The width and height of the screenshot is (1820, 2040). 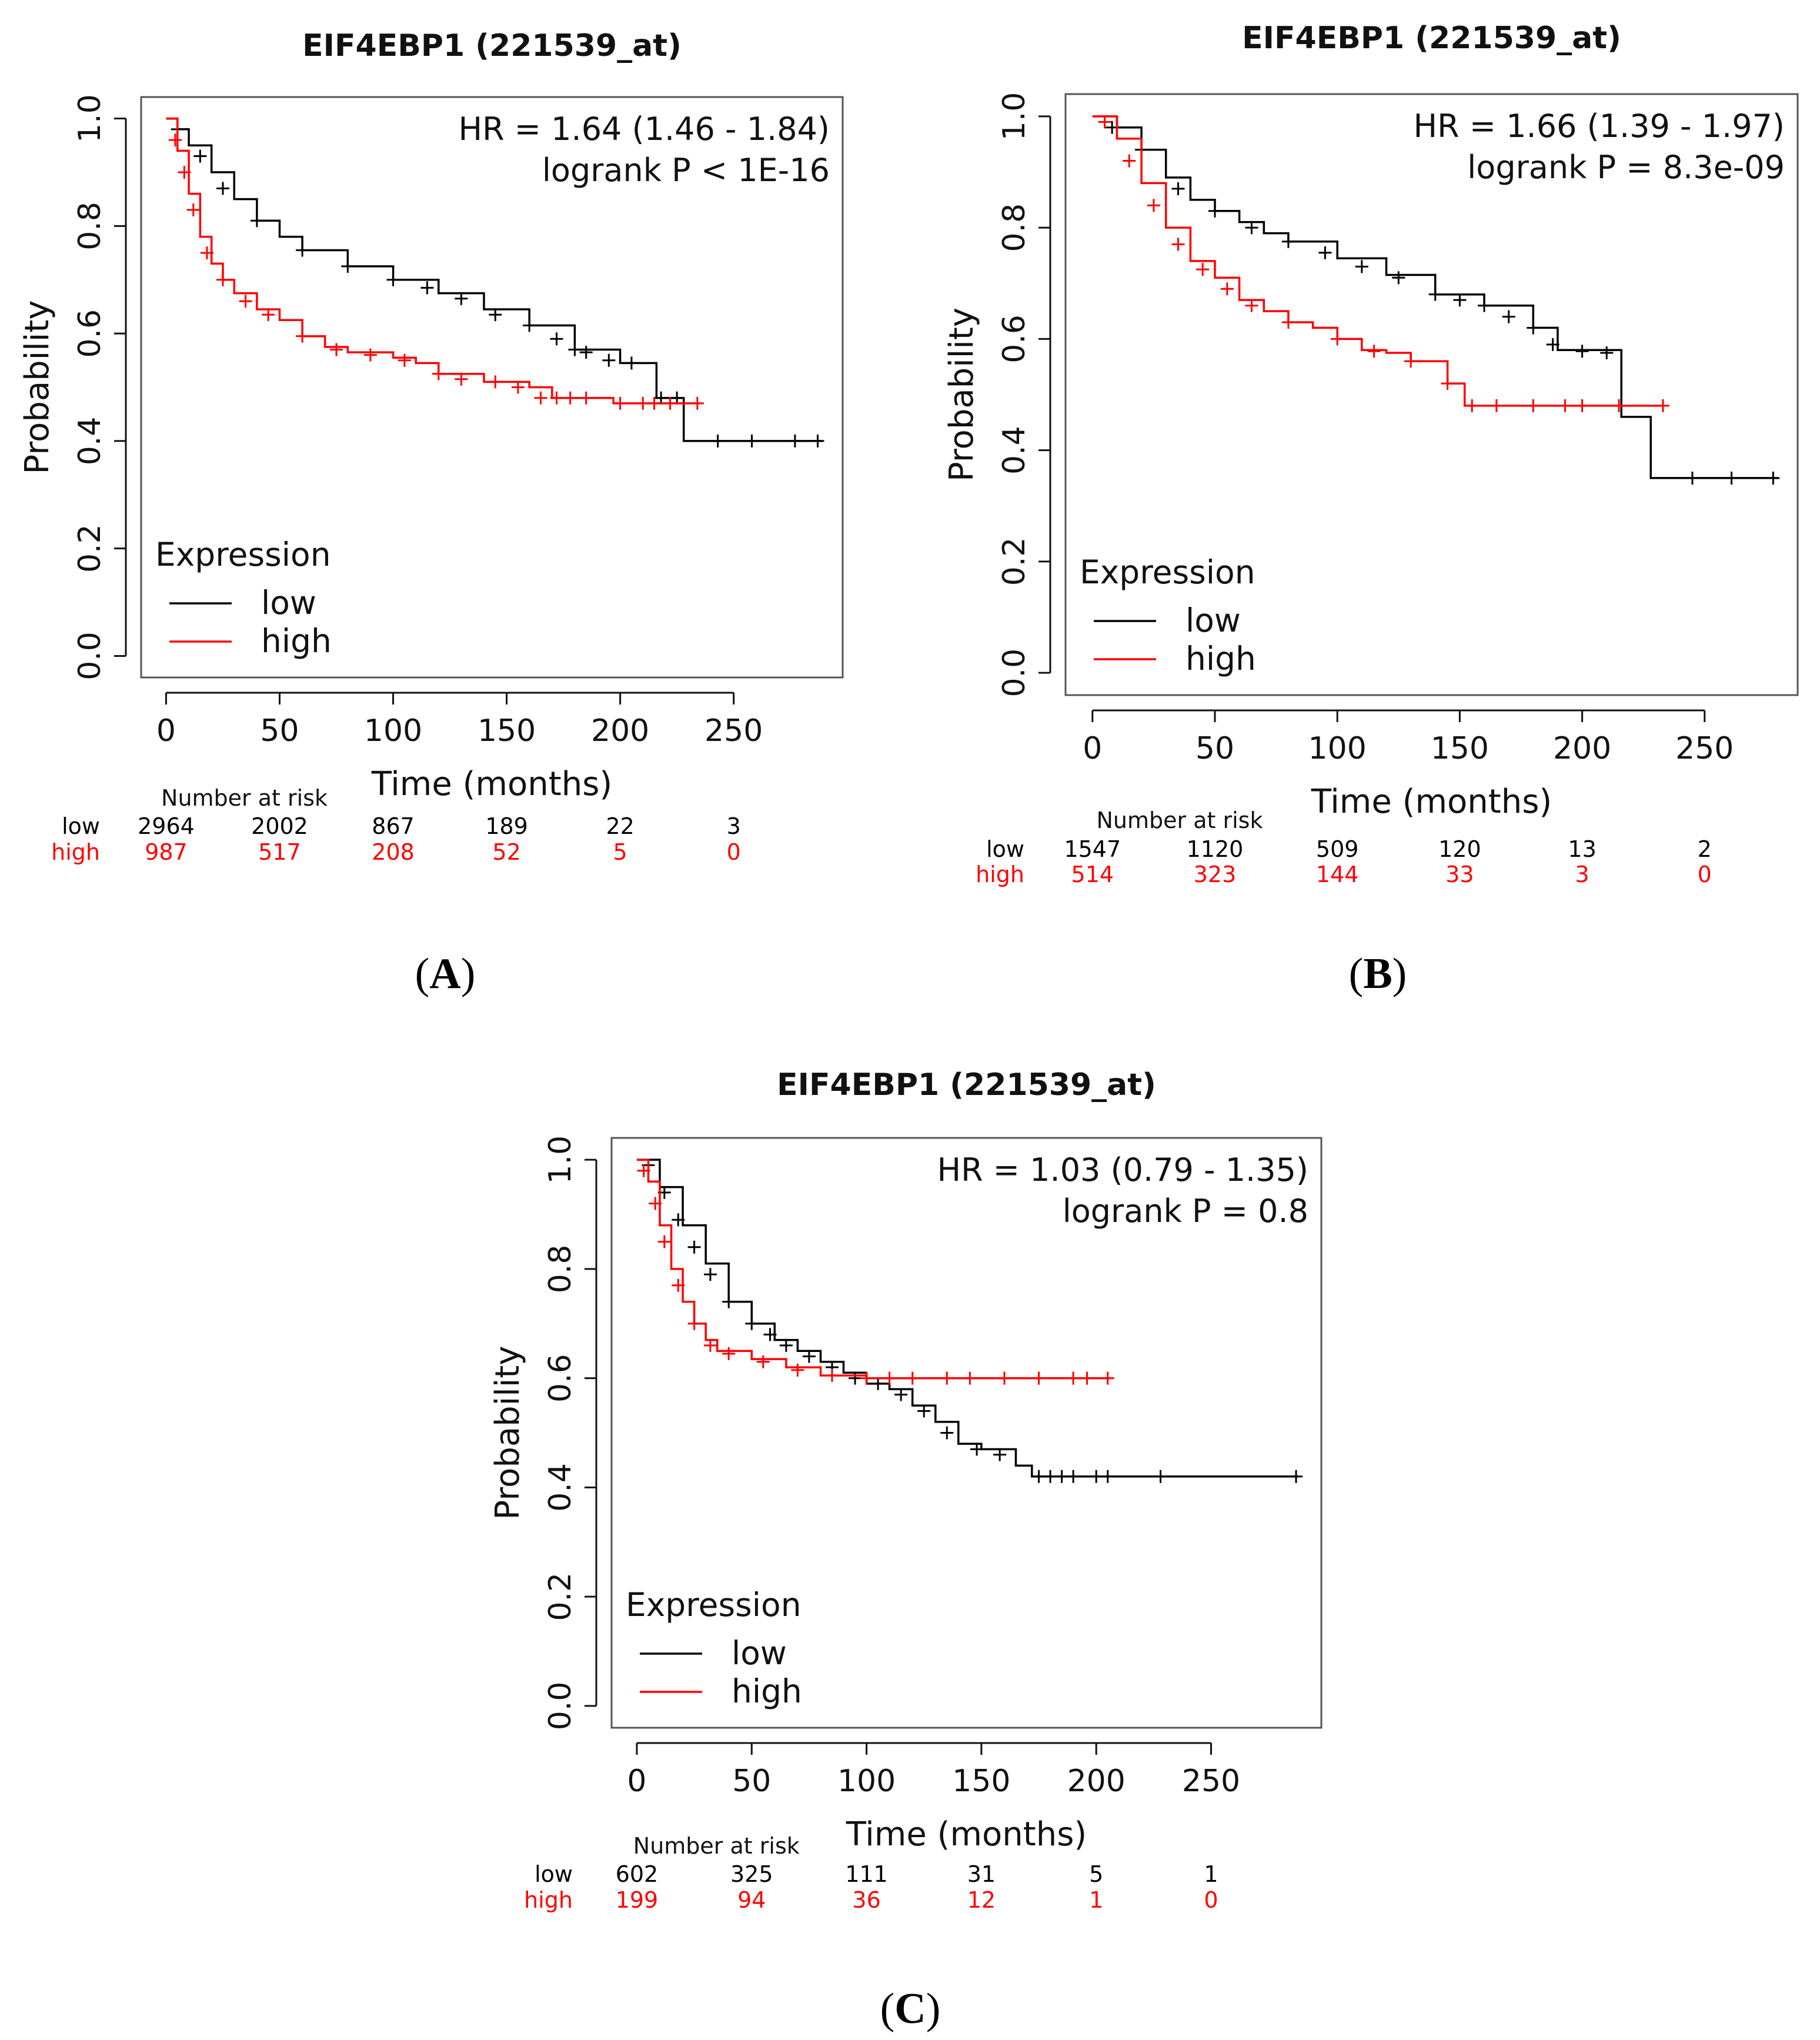 I want to click on caption-letter: B, so click(x=1377, y=974).